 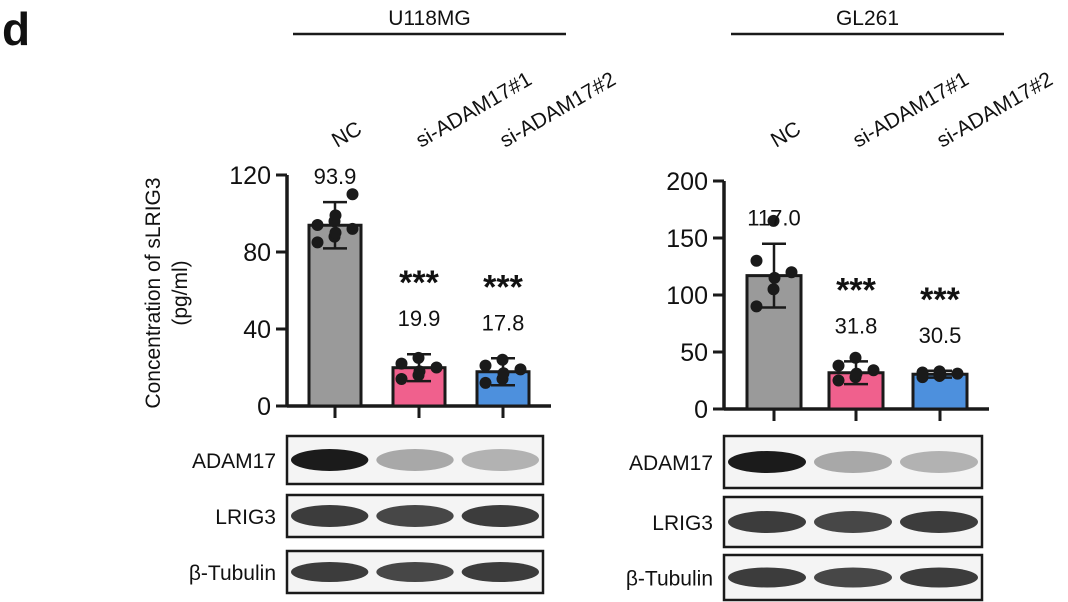 I want to click on value-label: 117.0, so click(x=773, y=218).